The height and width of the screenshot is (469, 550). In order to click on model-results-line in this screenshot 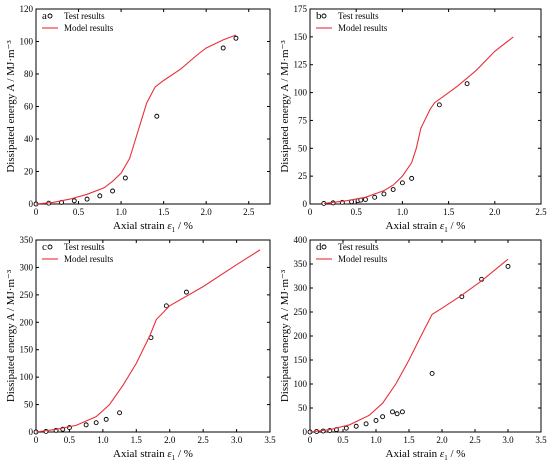, I will do `click(409, 345)`.